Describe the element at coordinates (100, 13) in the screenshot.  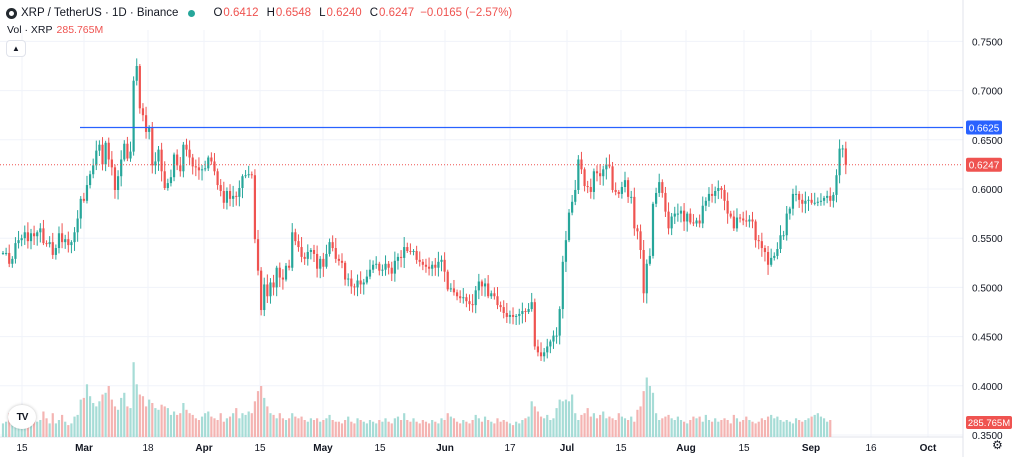
I see `symbol-name: XRP / TetherUS · 1D · Binance` at that location.